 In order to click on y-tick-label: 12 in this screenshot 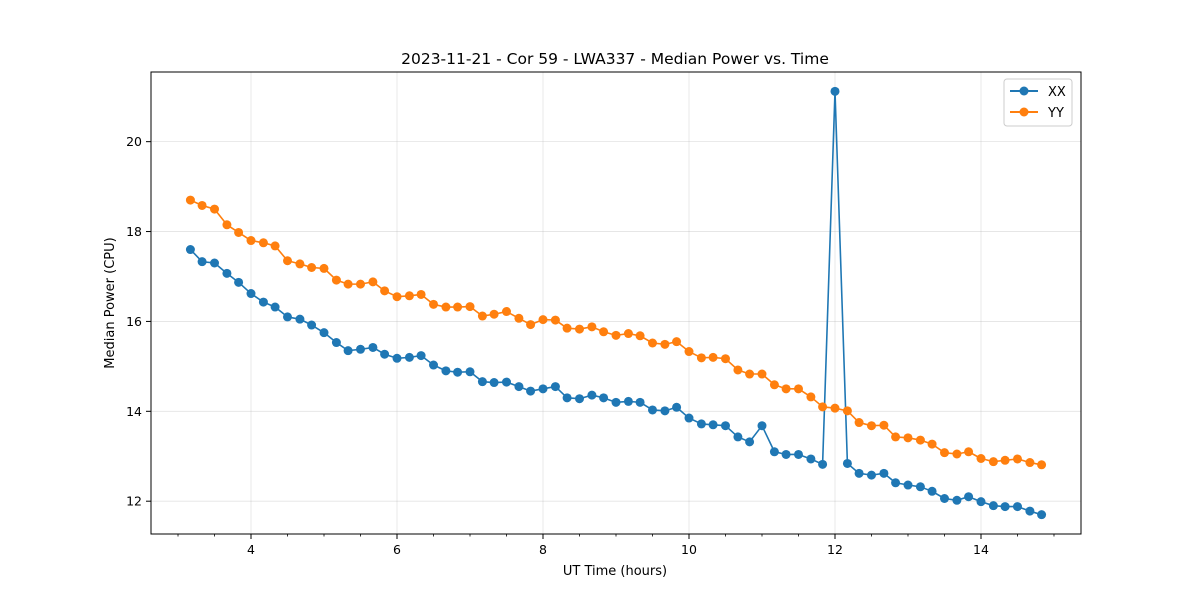, I will do `click(134, 501)`.